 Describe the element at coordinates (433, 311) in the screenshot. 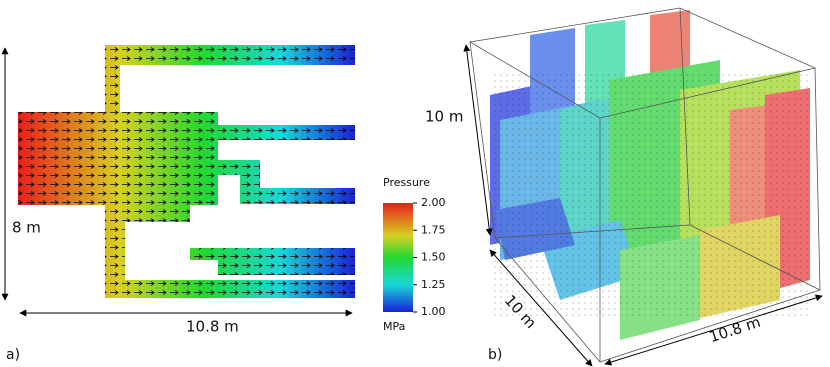

I see `colorbar-tick-label: 1.00` at that location.